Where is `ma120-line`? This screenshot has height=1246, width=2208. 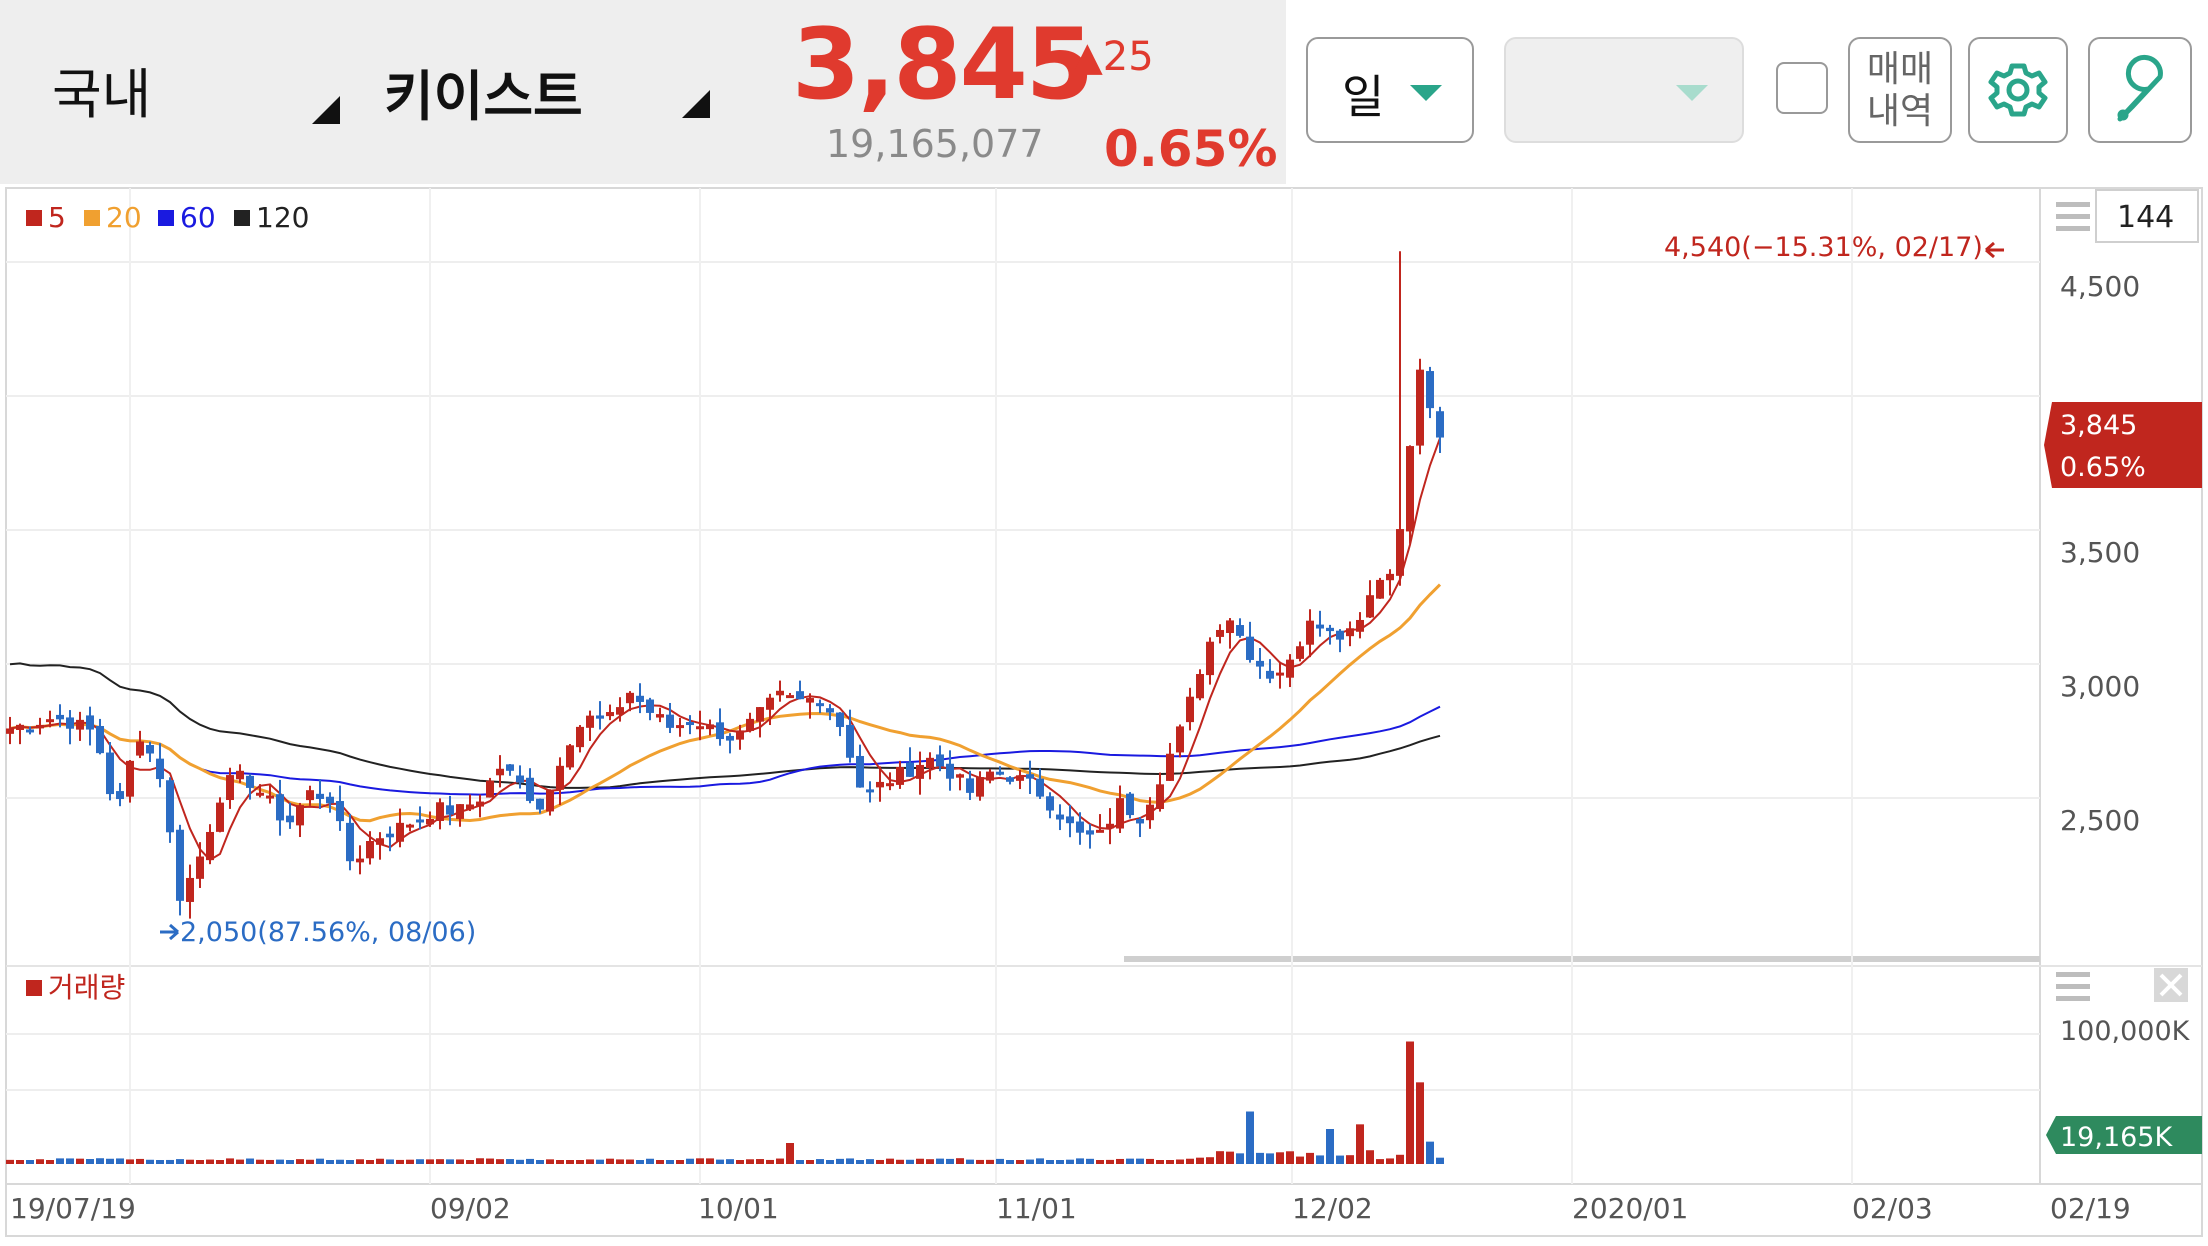
ma120-line is located at coordinates (725, 725).